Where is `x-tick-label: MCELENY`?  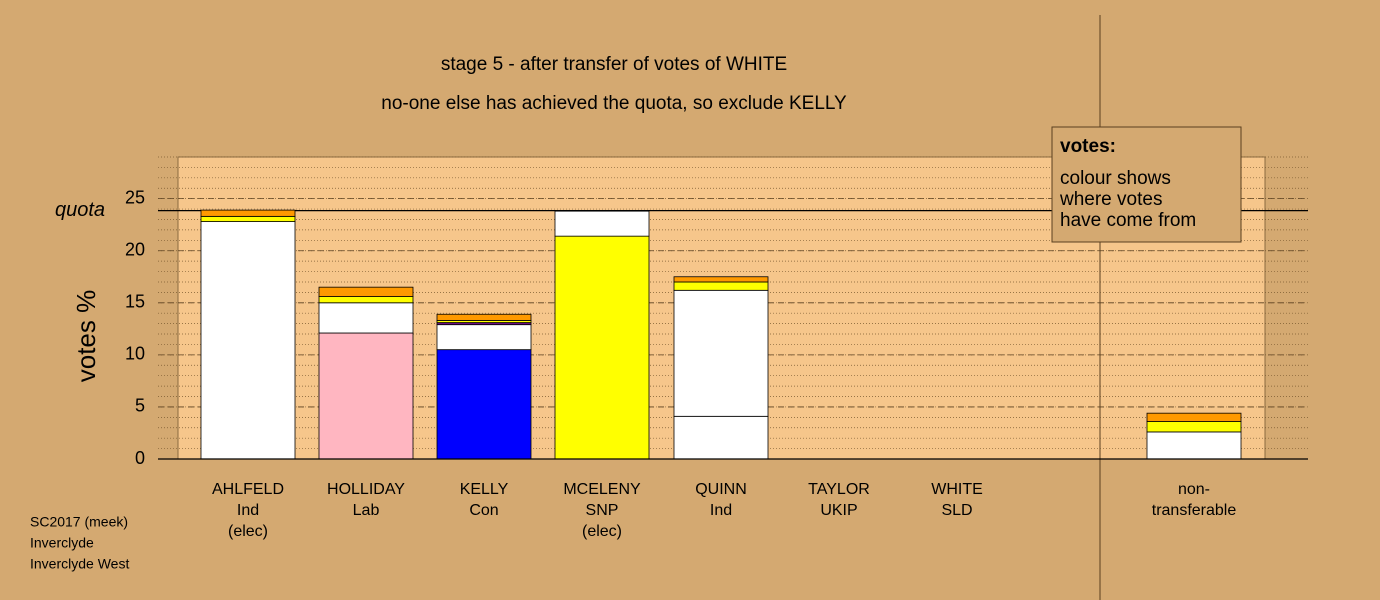 x-tick-label: MCELENY is located at coordinates (602, 489).